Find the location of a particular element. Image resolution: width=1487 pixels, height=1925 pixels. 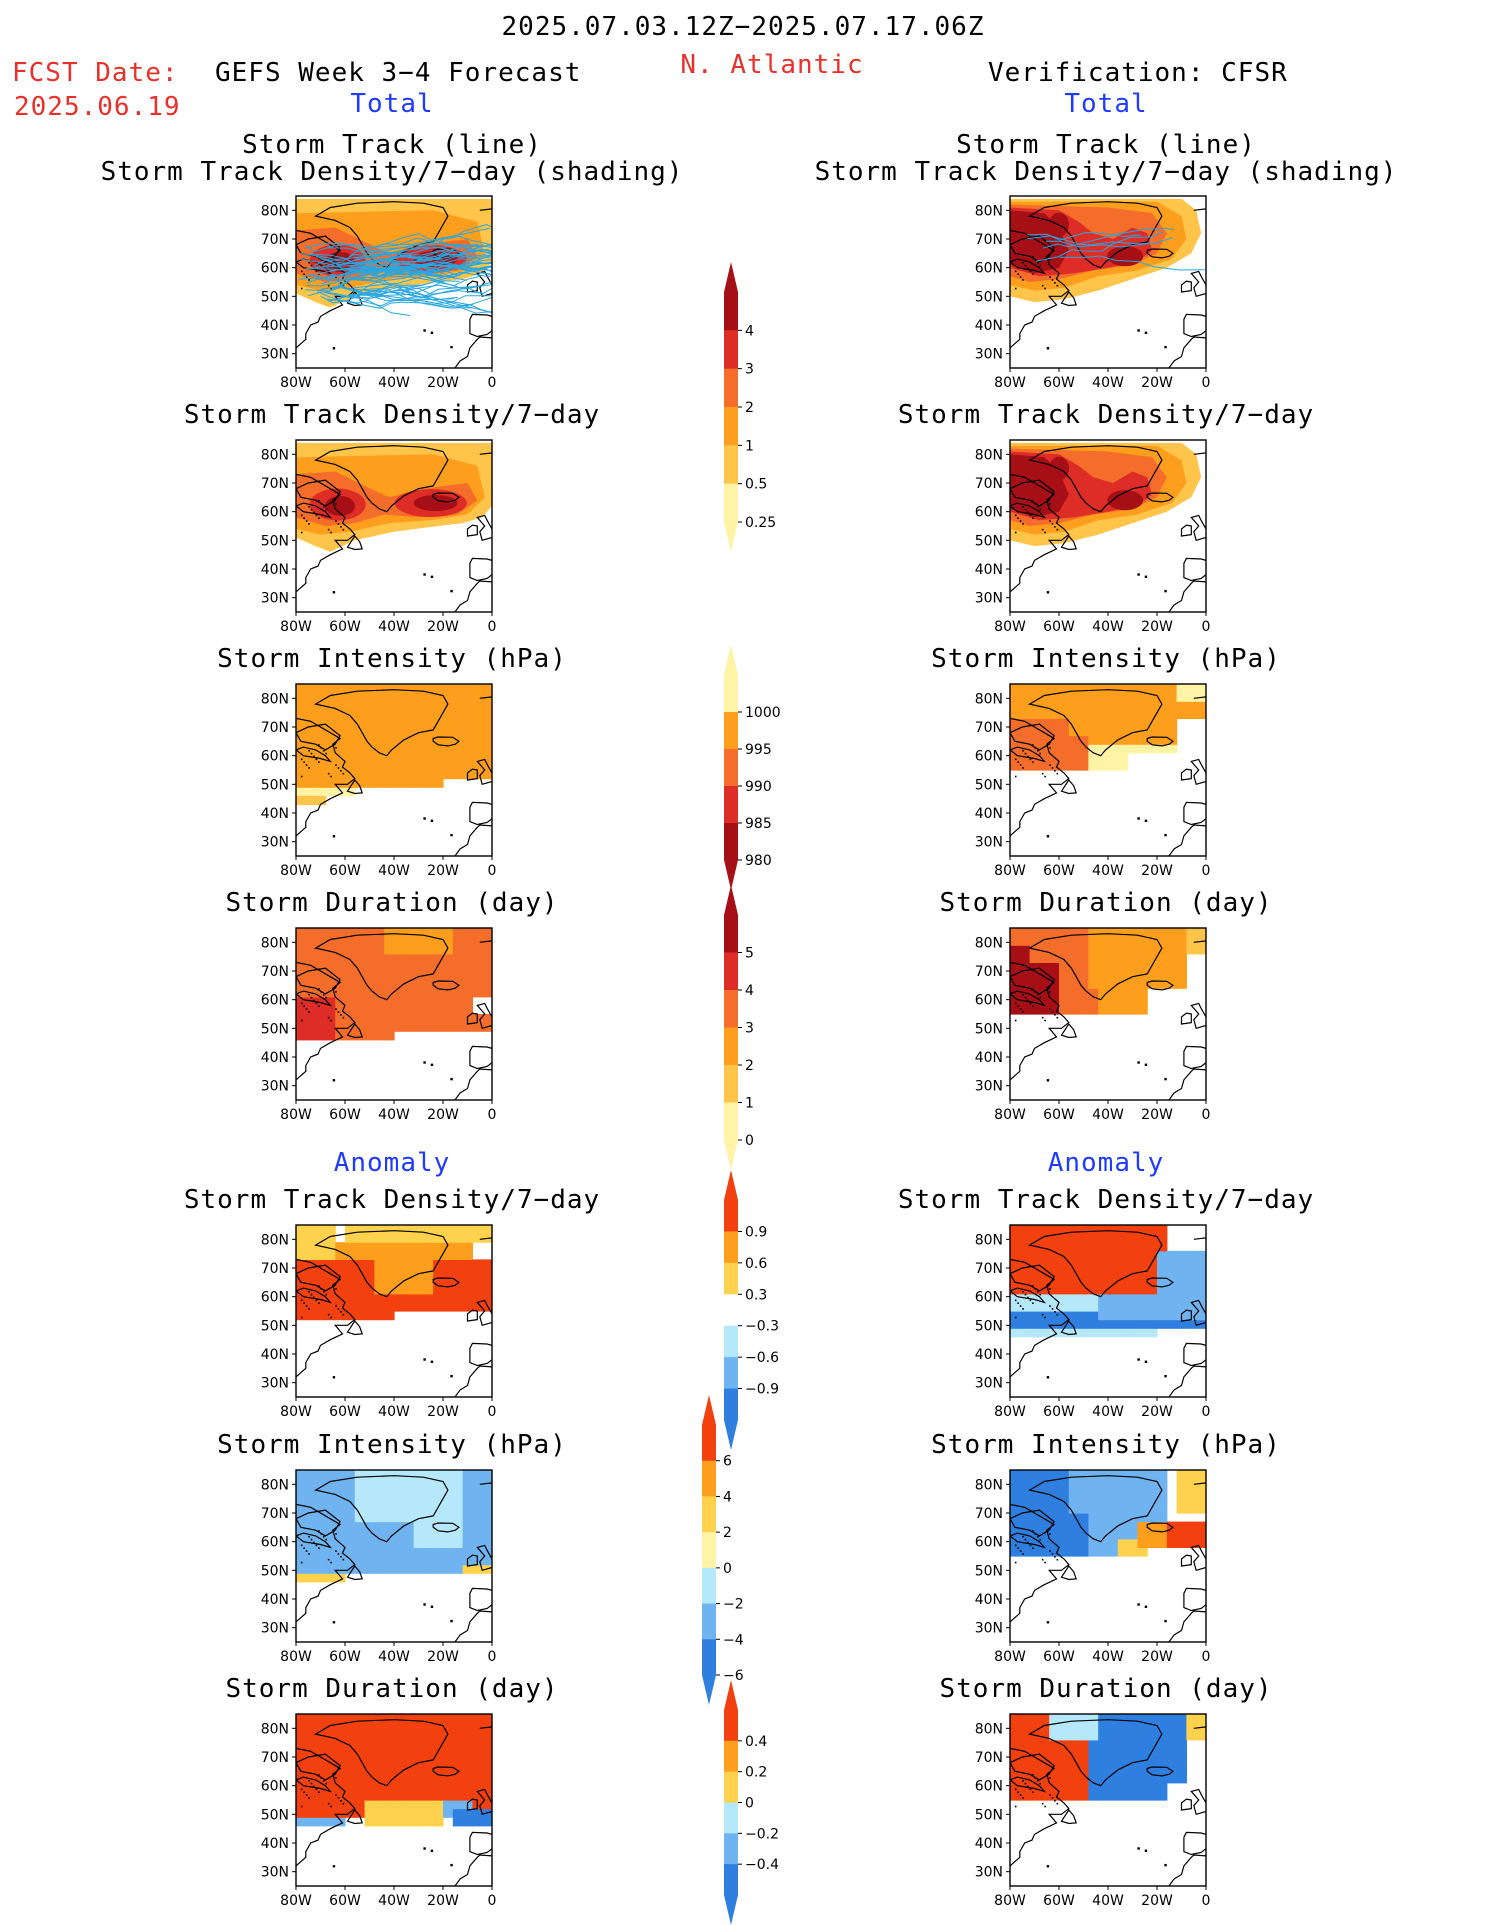

coast-baffin is located at coordinates (318, 981).